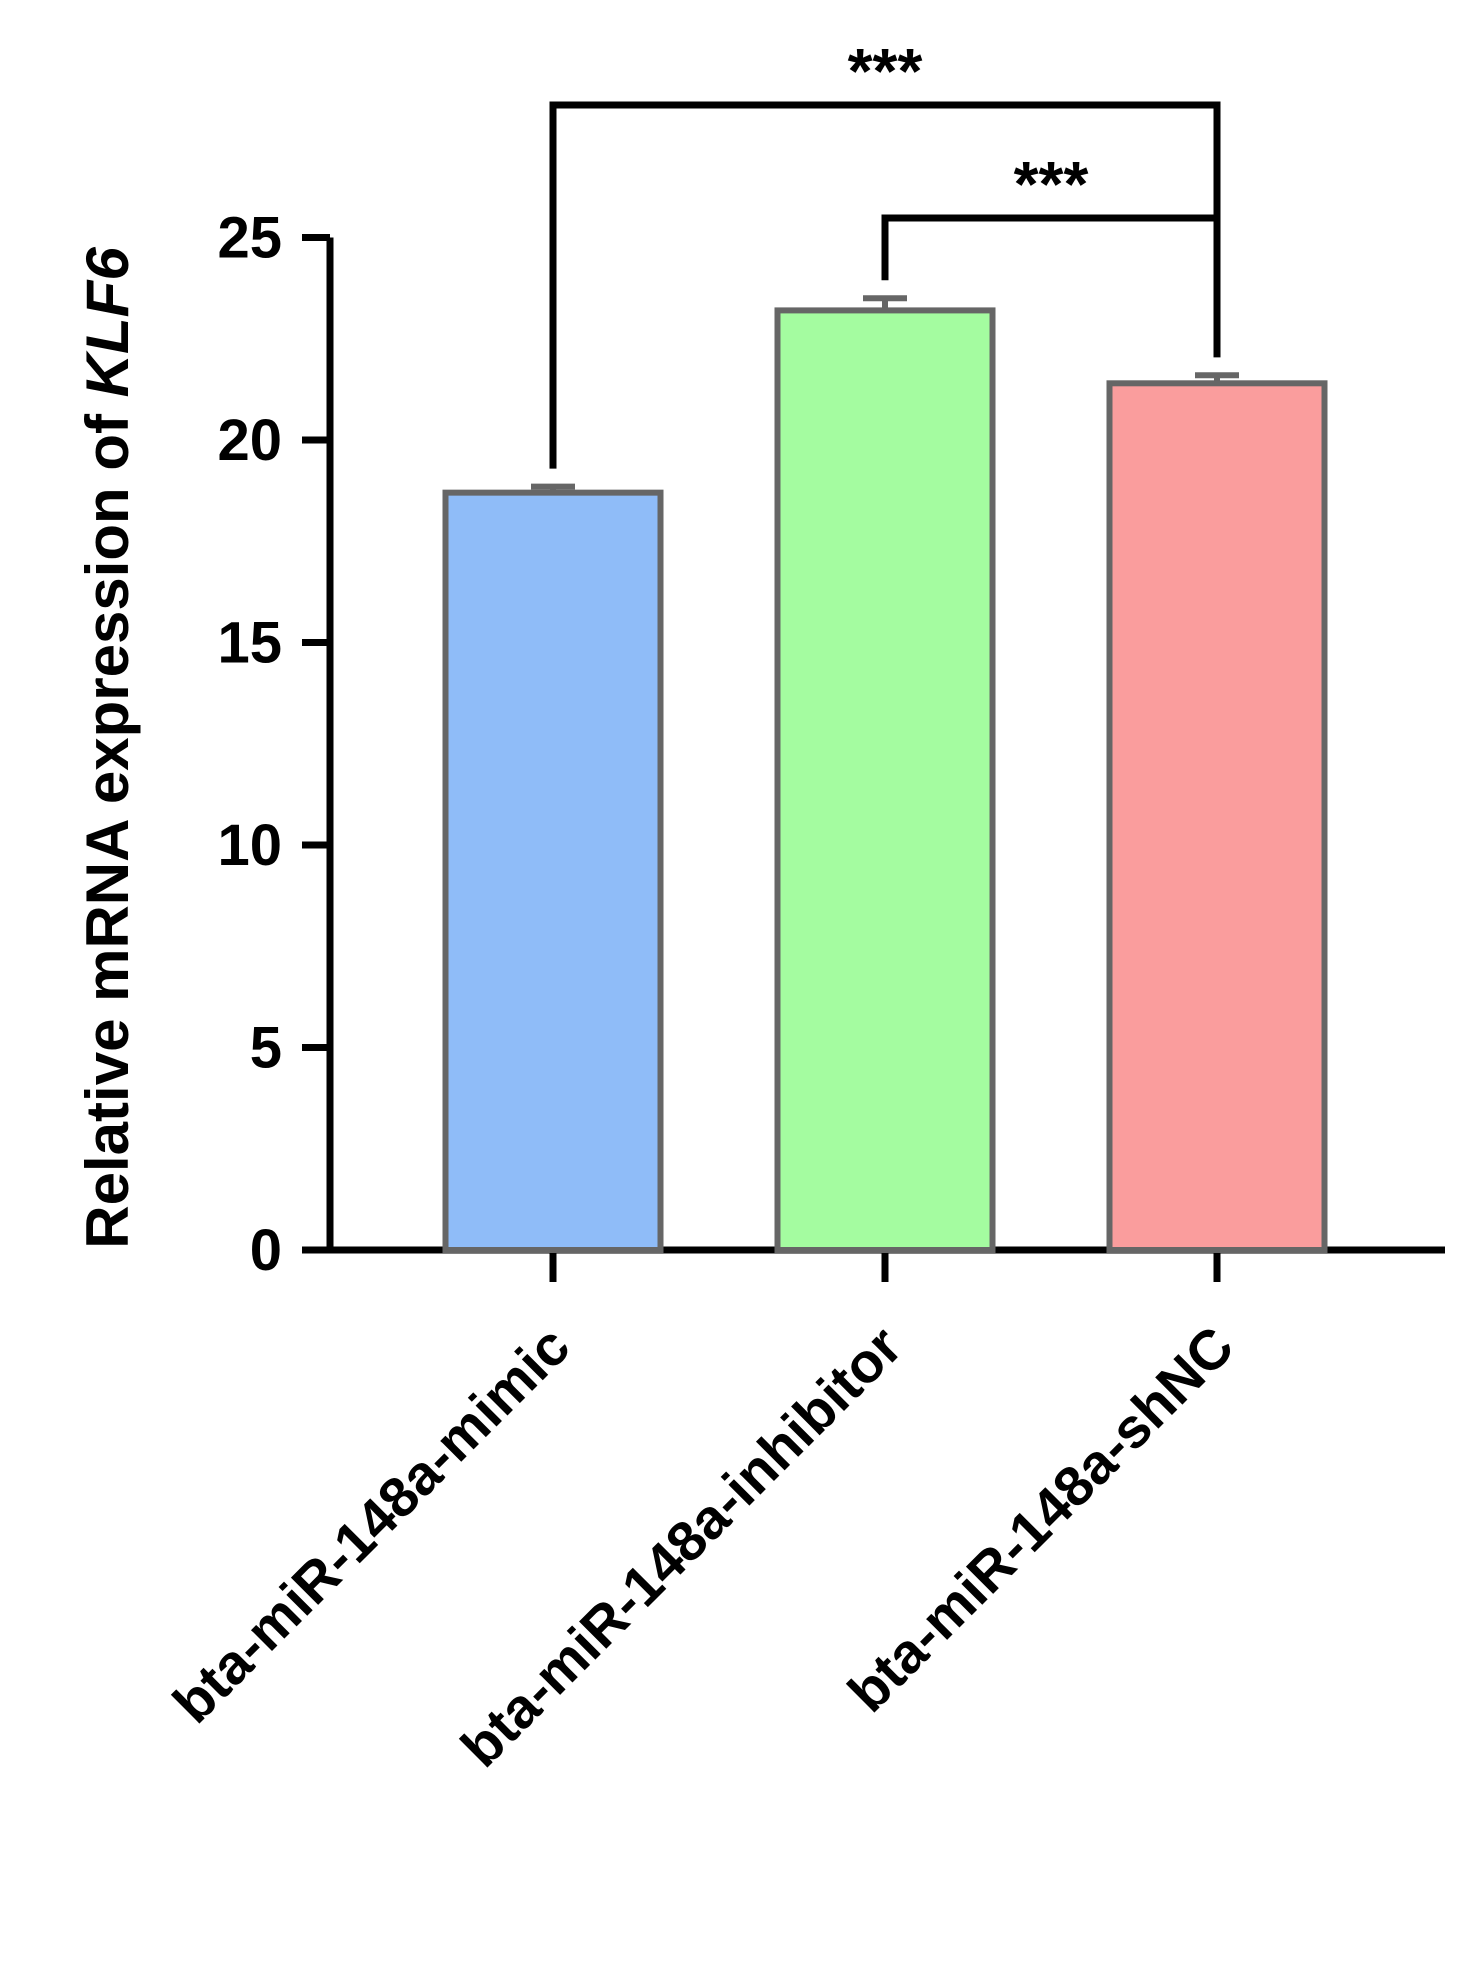  Describe the element at coordinates (249, 643) in the screenshot. I see `y-tick-label: 15` at that location.